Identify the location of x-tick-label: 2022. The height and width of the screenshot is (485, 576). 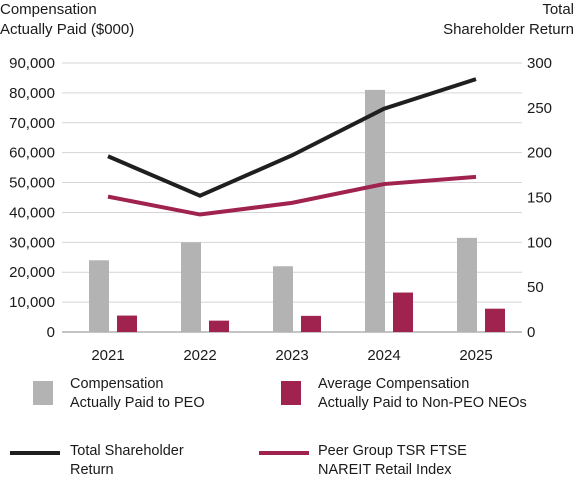
(199, 355).